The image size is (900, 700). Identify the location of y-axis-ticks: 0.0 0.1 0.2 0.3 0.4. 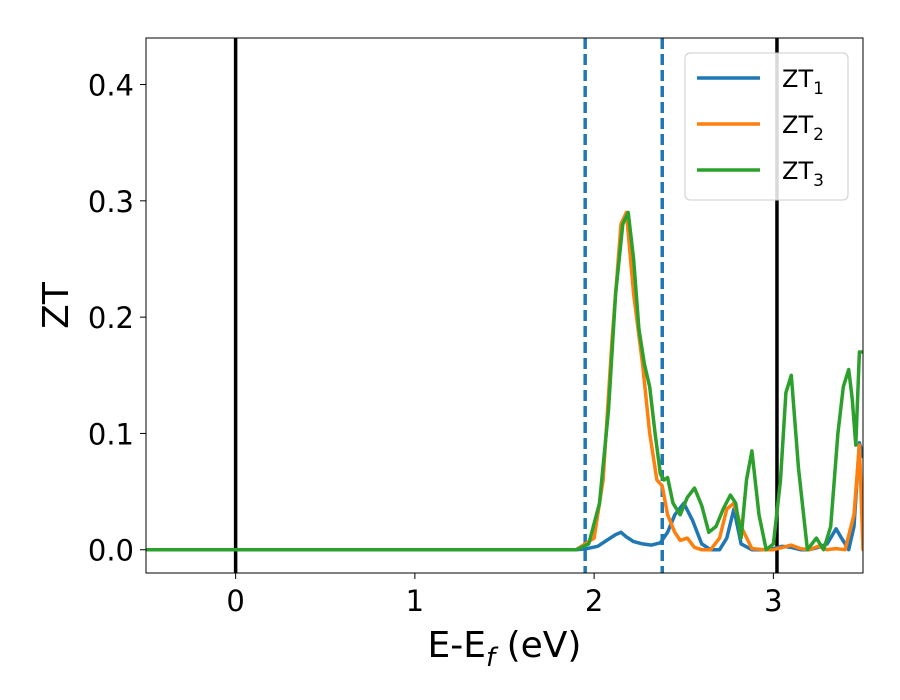
(117, 318).